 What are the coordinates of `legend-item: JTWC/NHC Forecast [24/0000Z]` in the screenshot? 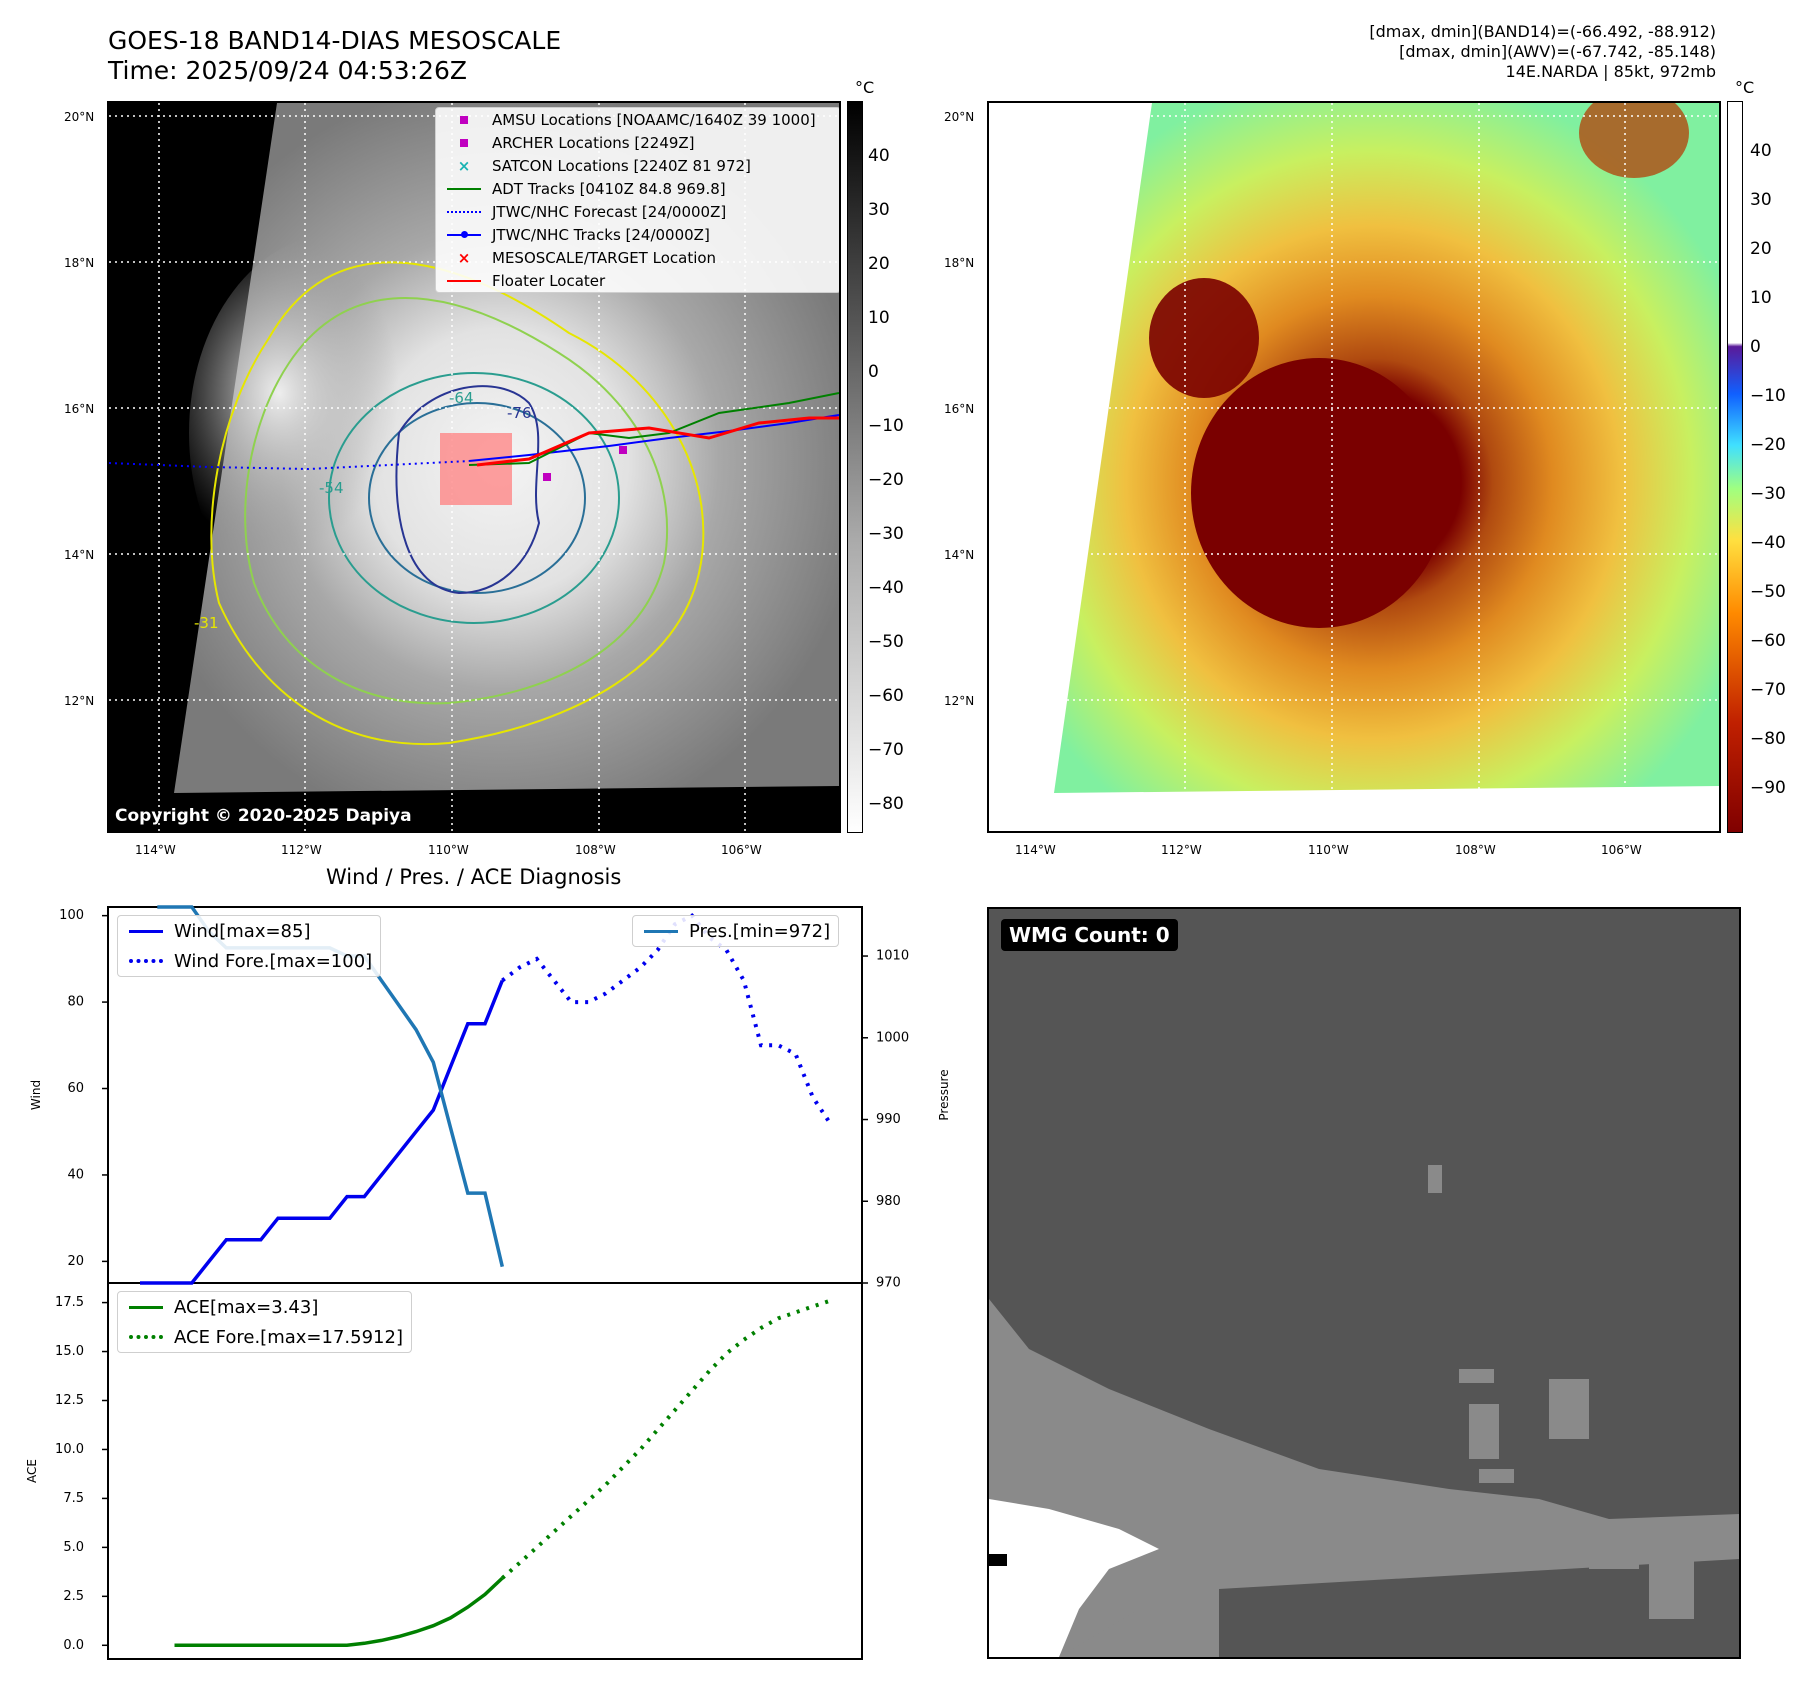 It's located at (637, 211).